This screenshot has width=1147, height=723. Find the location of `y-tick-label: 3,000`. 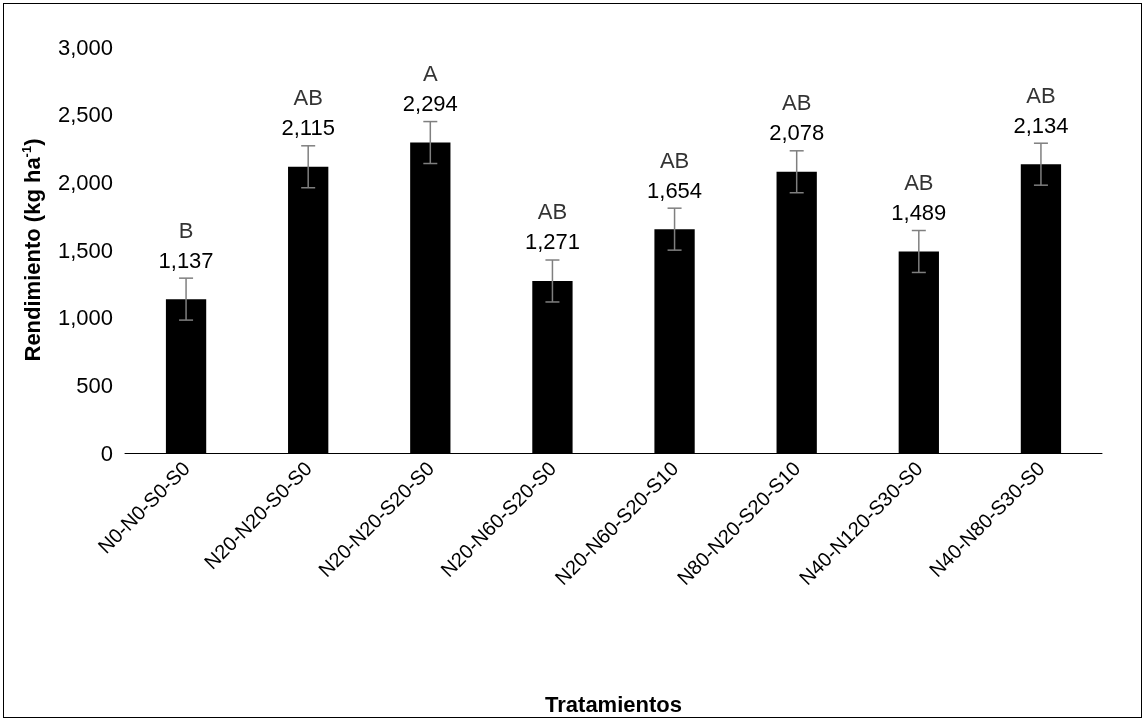

y-tick-label: 3,000 is located at coordinates (85, 47).